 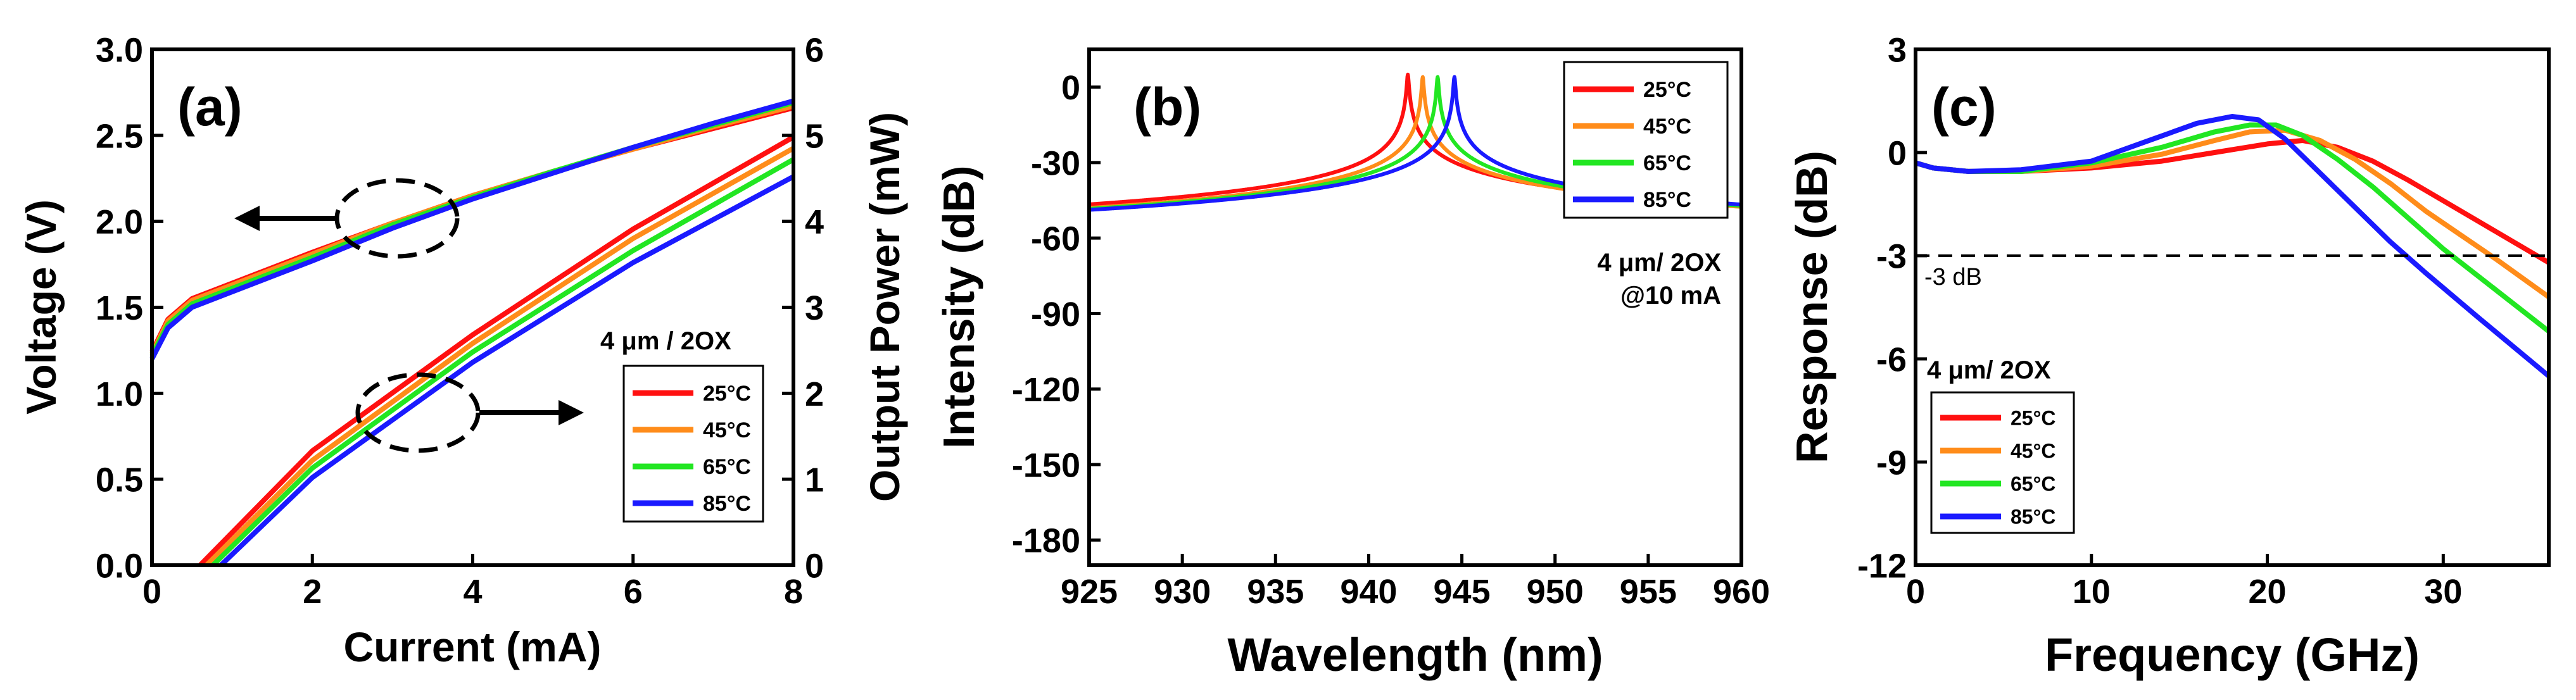 I want to click on panel-c-ytick-label: -9, so click(x=1891, y=463).